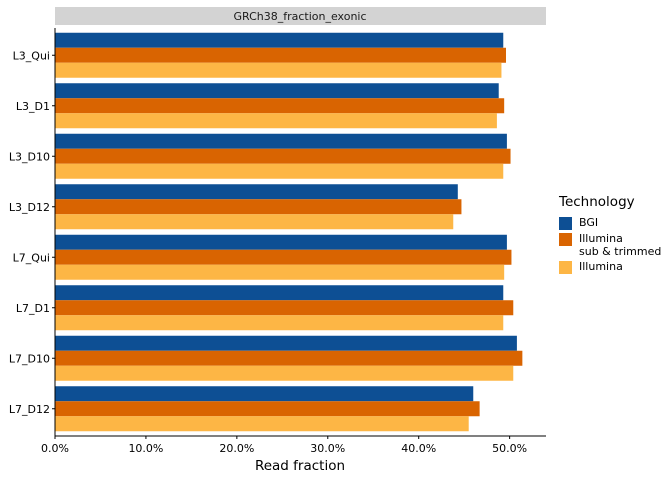  What do you see at coordinates (33, 106) in the screenshot?
I see `y-tick-label-l3-d1: L3_D1` at bounding box center [33, 106].